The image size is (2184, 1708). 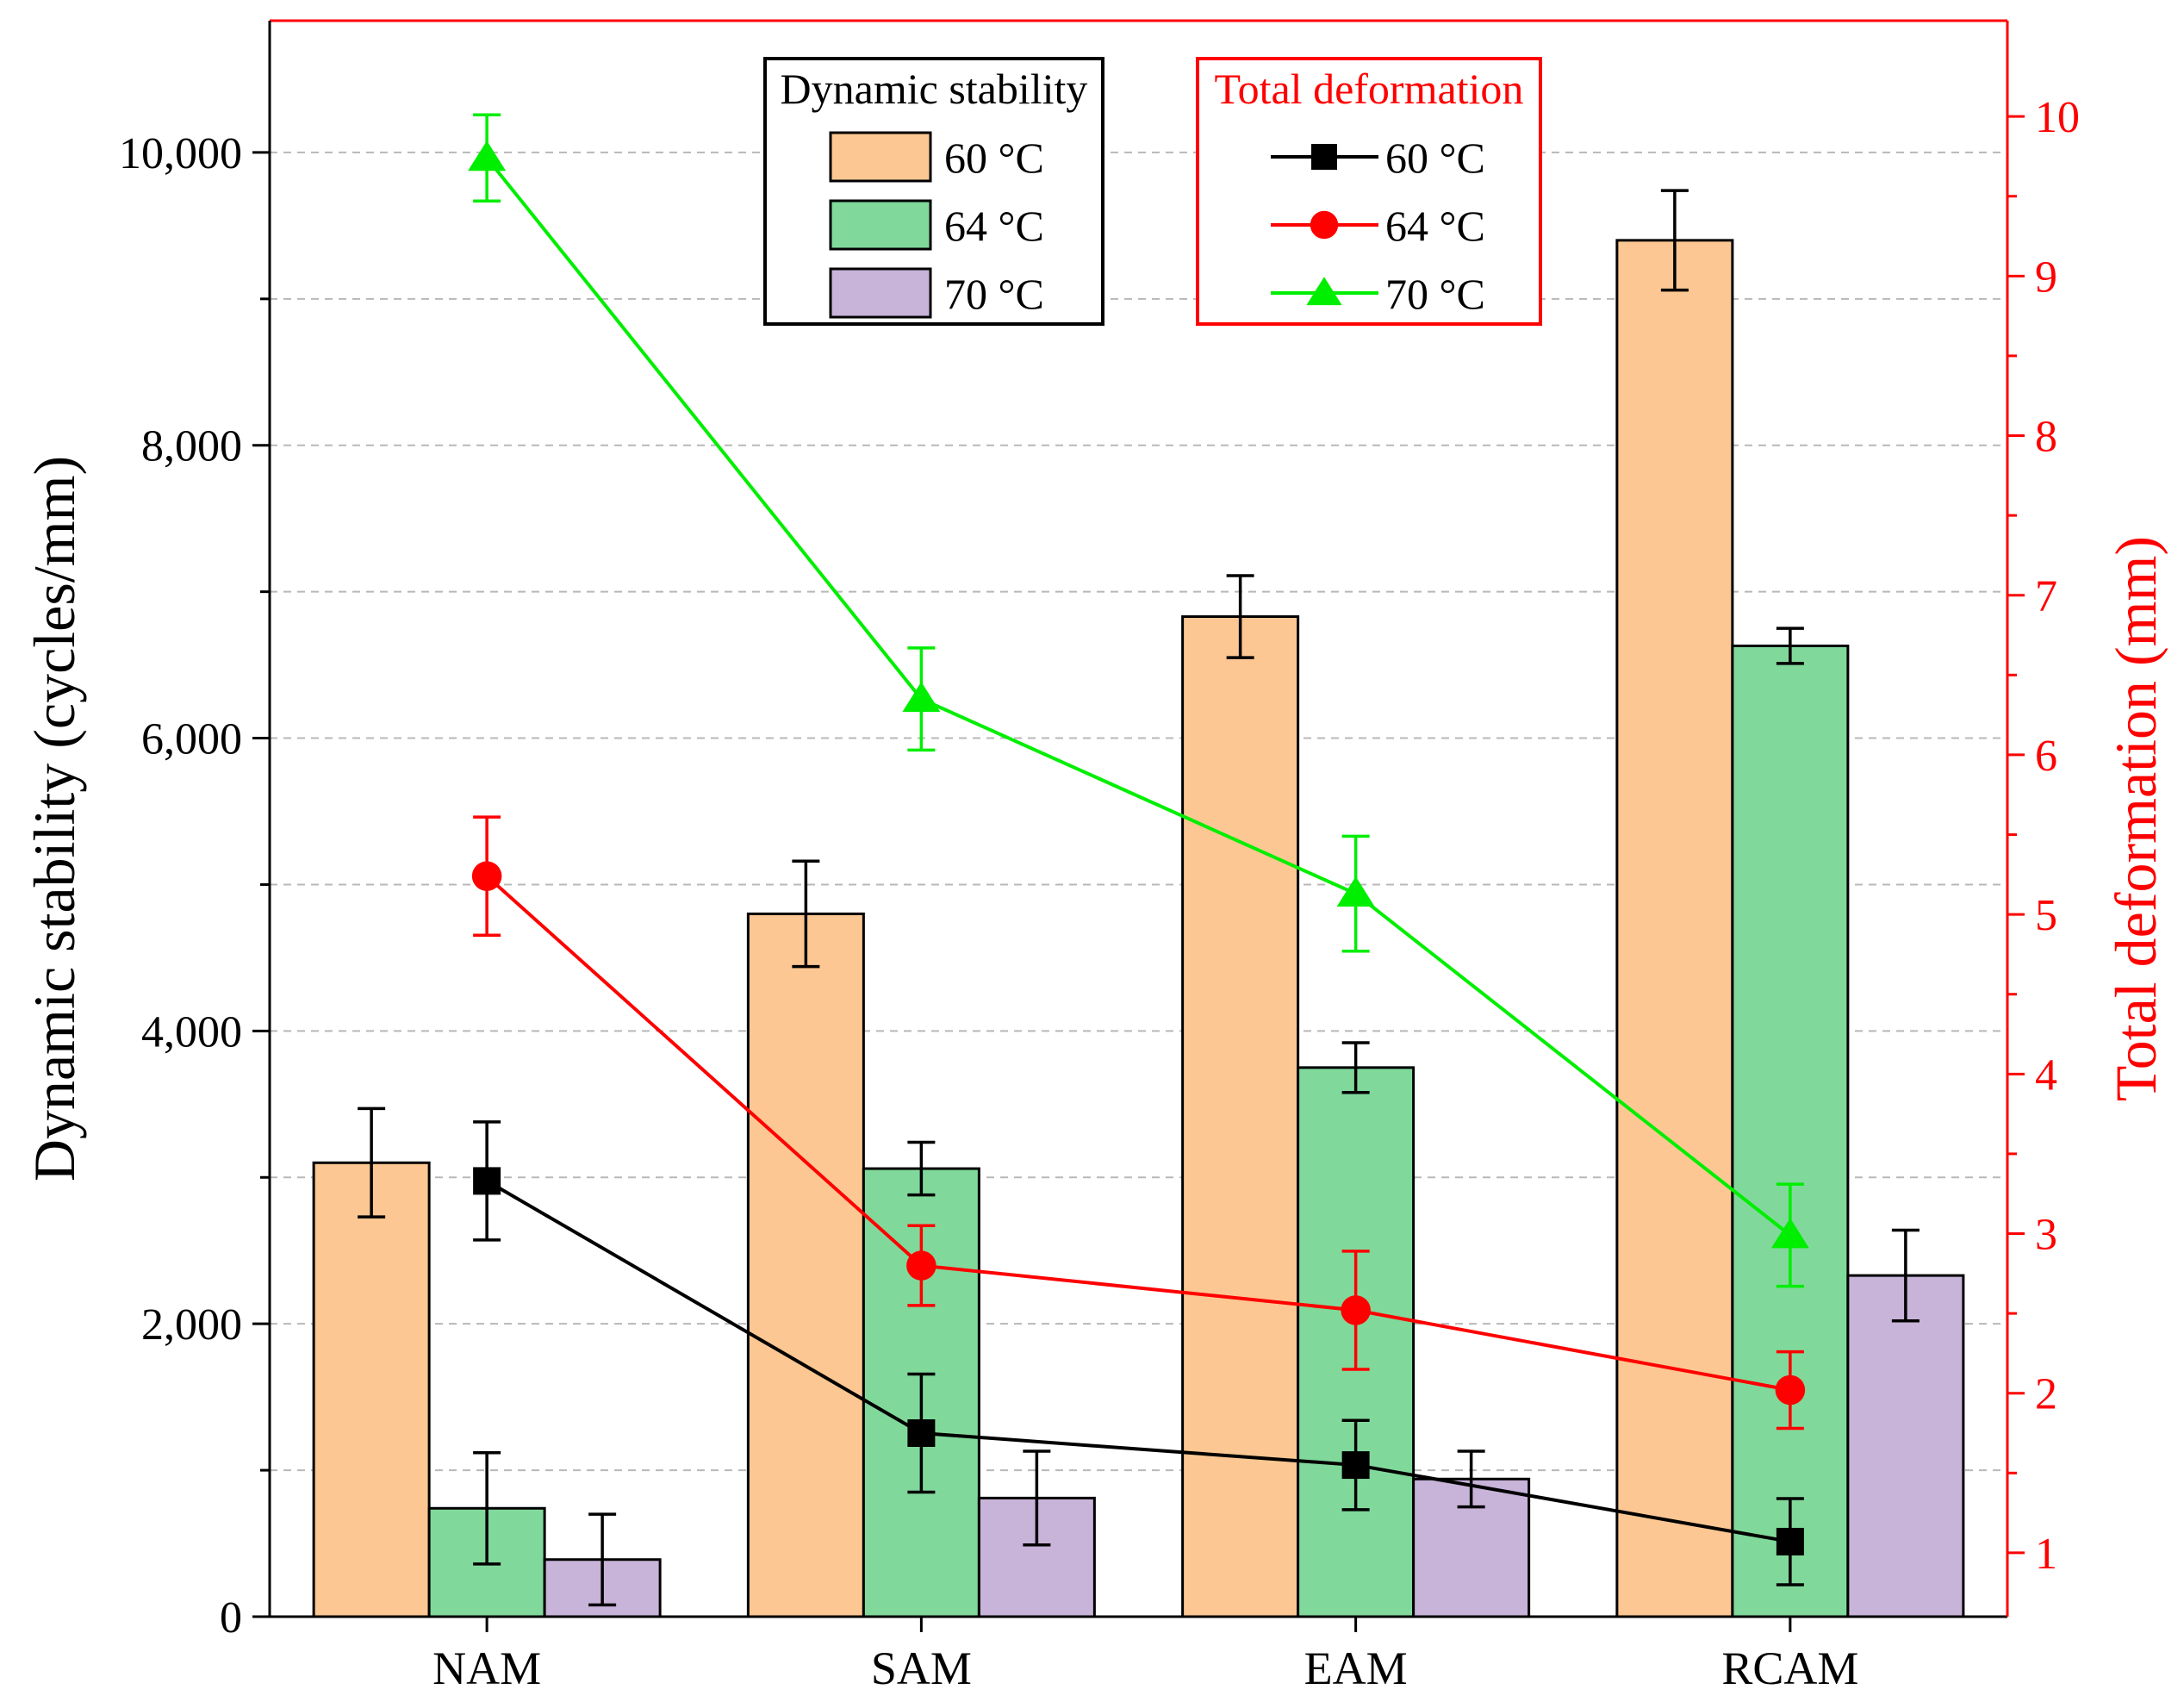 What do you see at coordinates (2046, 1236) in the screenshot?
I see `y2-tick-label: 3` at bounding box center [2046, 1236].